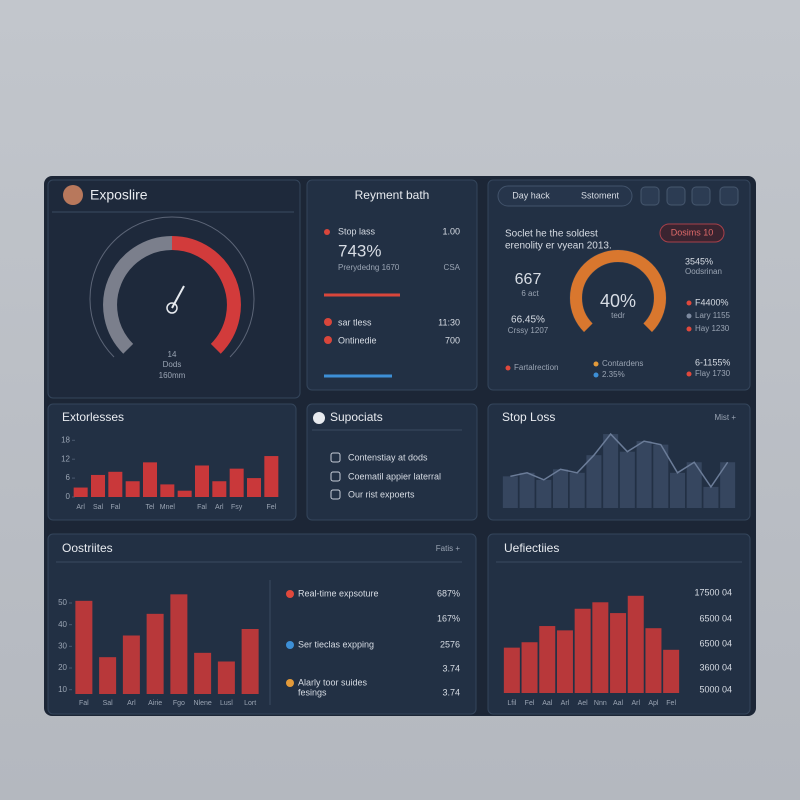  Describe the element at coordinates (226, 703) in the screenshot. I see `x-tick-label: Lusl` at that location.